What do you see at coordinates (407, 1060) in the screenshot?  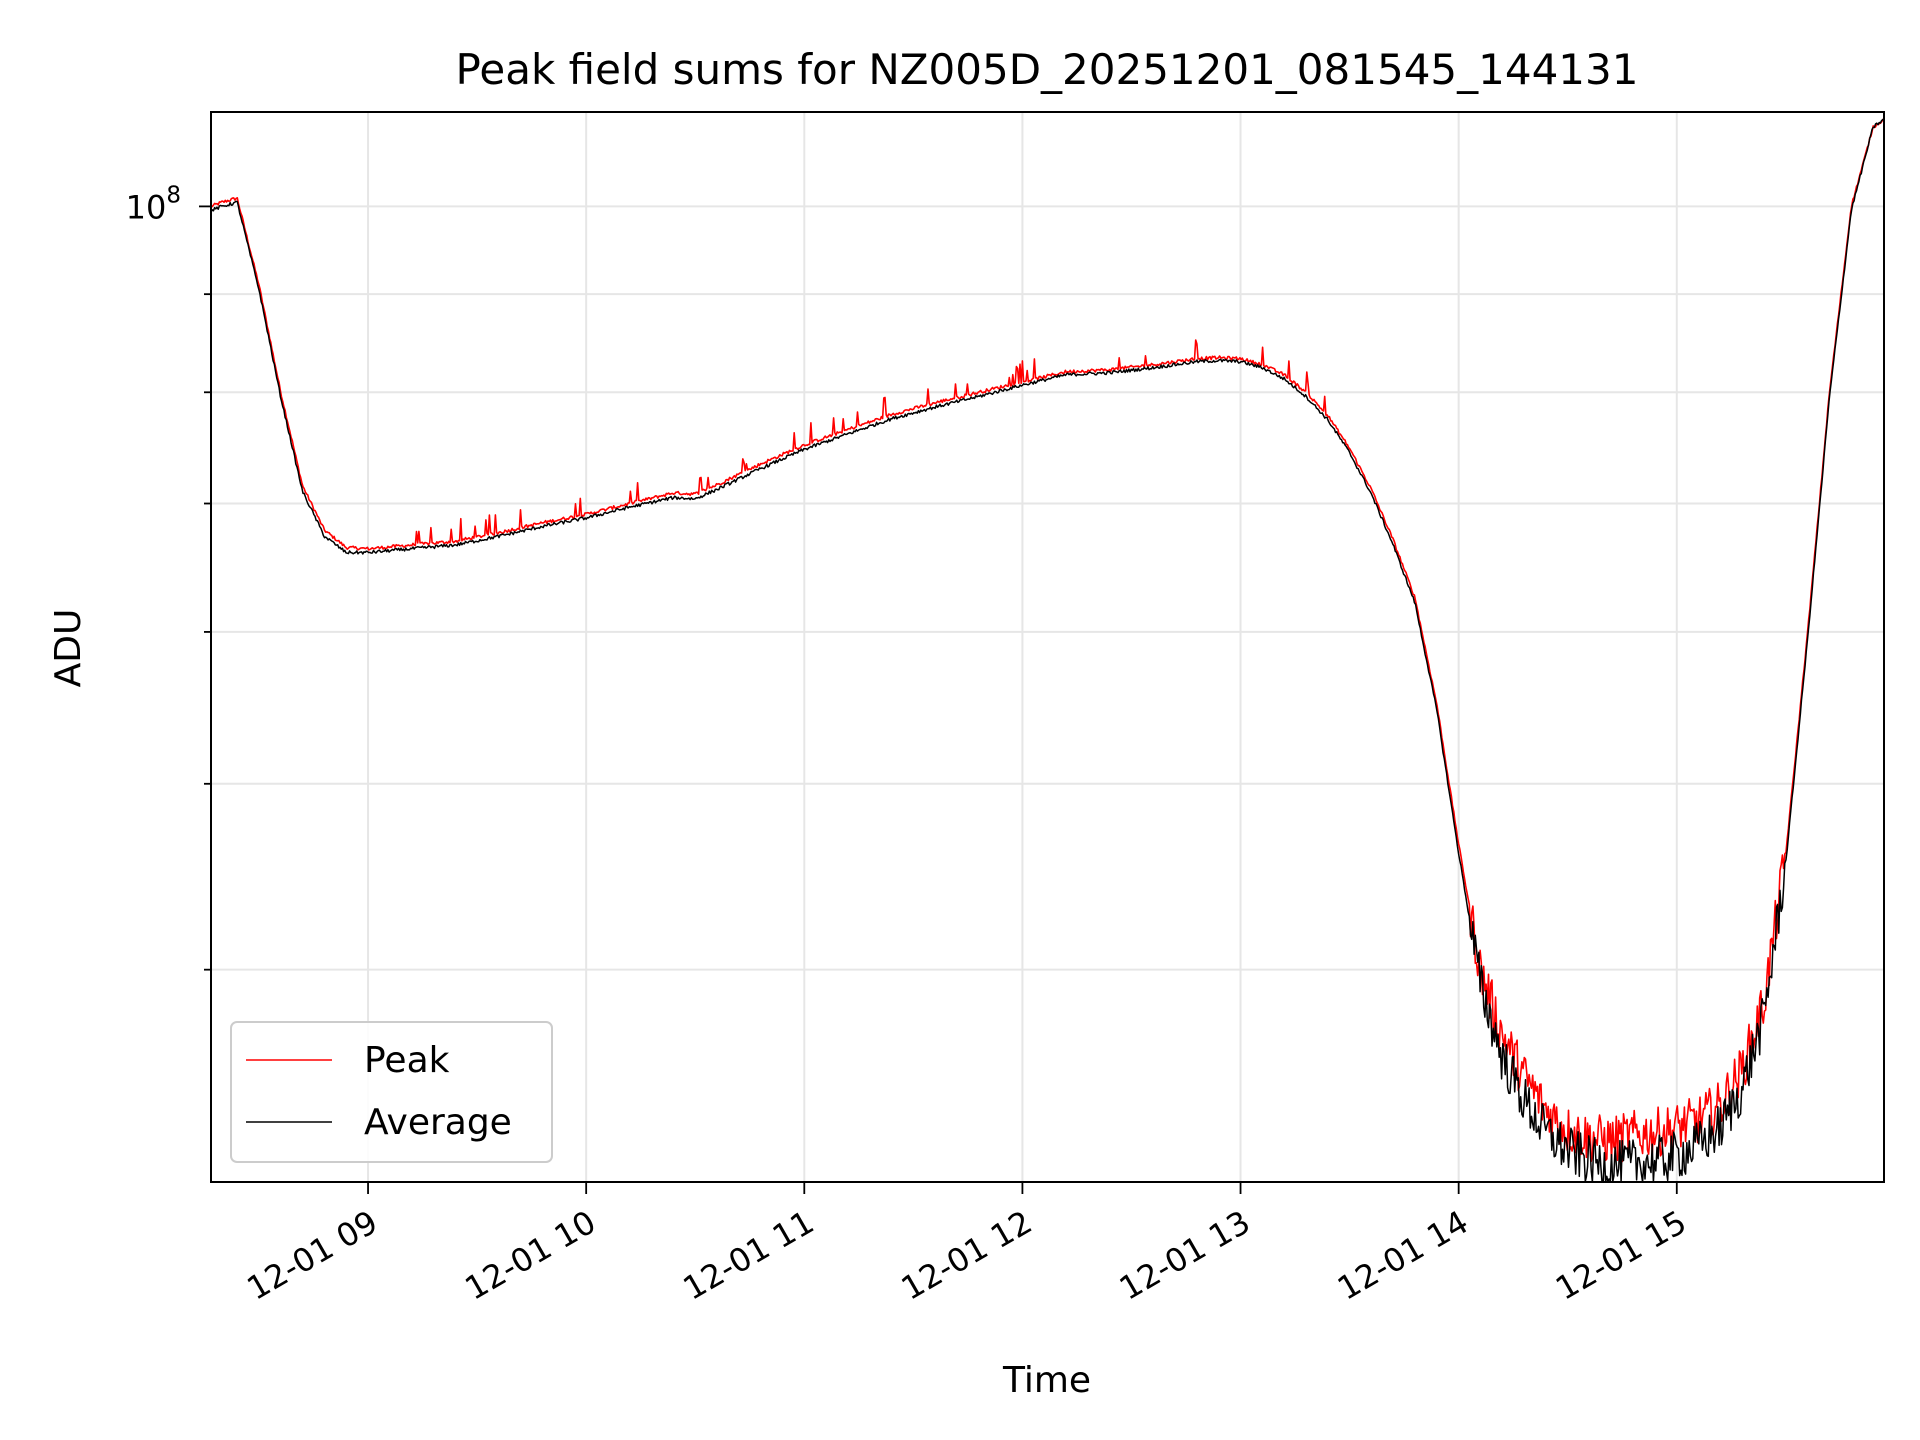 I see `legend-label-peak: Peak` at bounding box center [407, 1060].